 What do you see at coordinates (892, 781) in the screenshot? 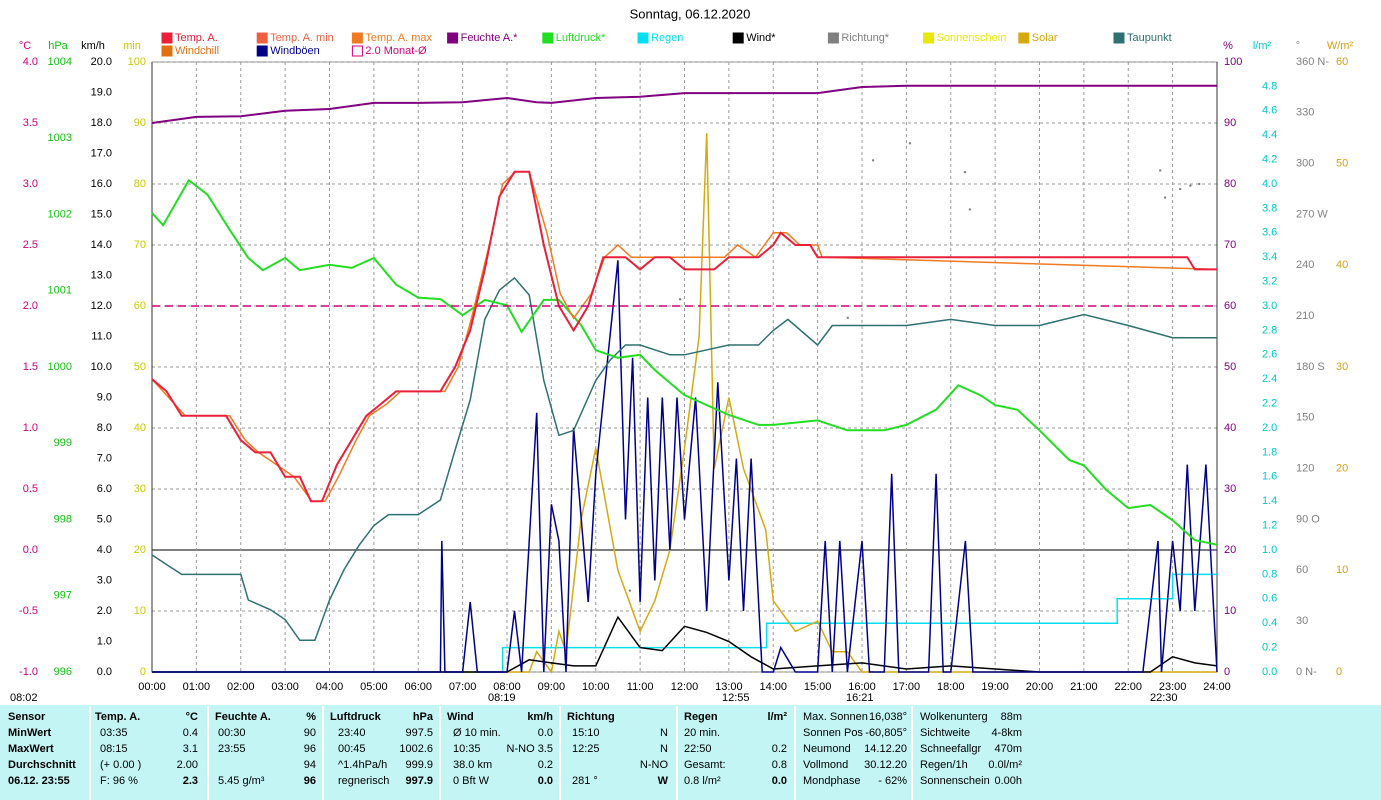
I see `info-value: - 62%` at bounding box center [892, 781].